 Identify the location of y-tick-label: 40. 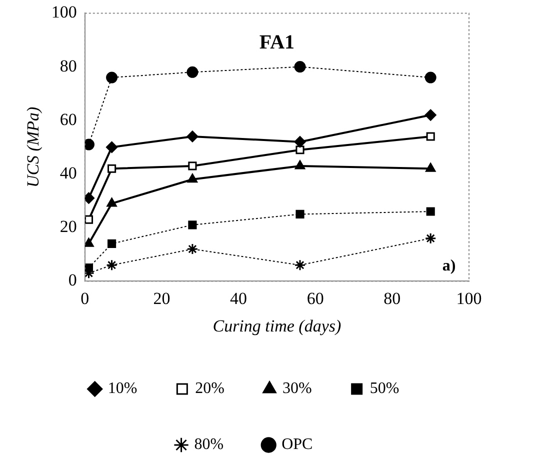
(68, 172).